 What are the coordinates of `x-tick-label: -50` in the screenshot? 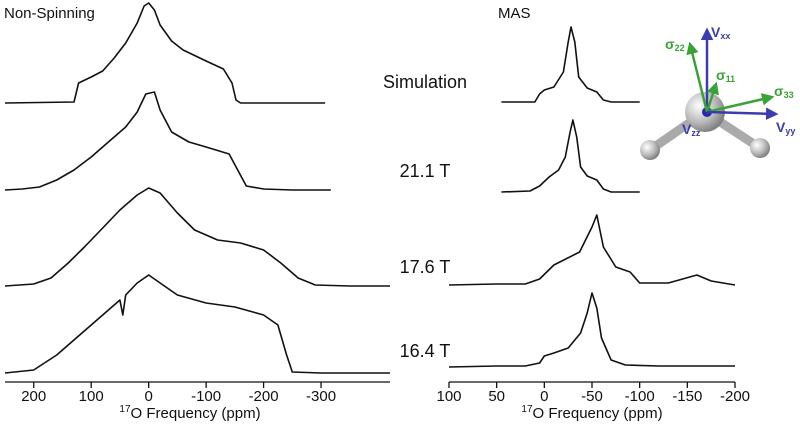 It's located at (592, 396).